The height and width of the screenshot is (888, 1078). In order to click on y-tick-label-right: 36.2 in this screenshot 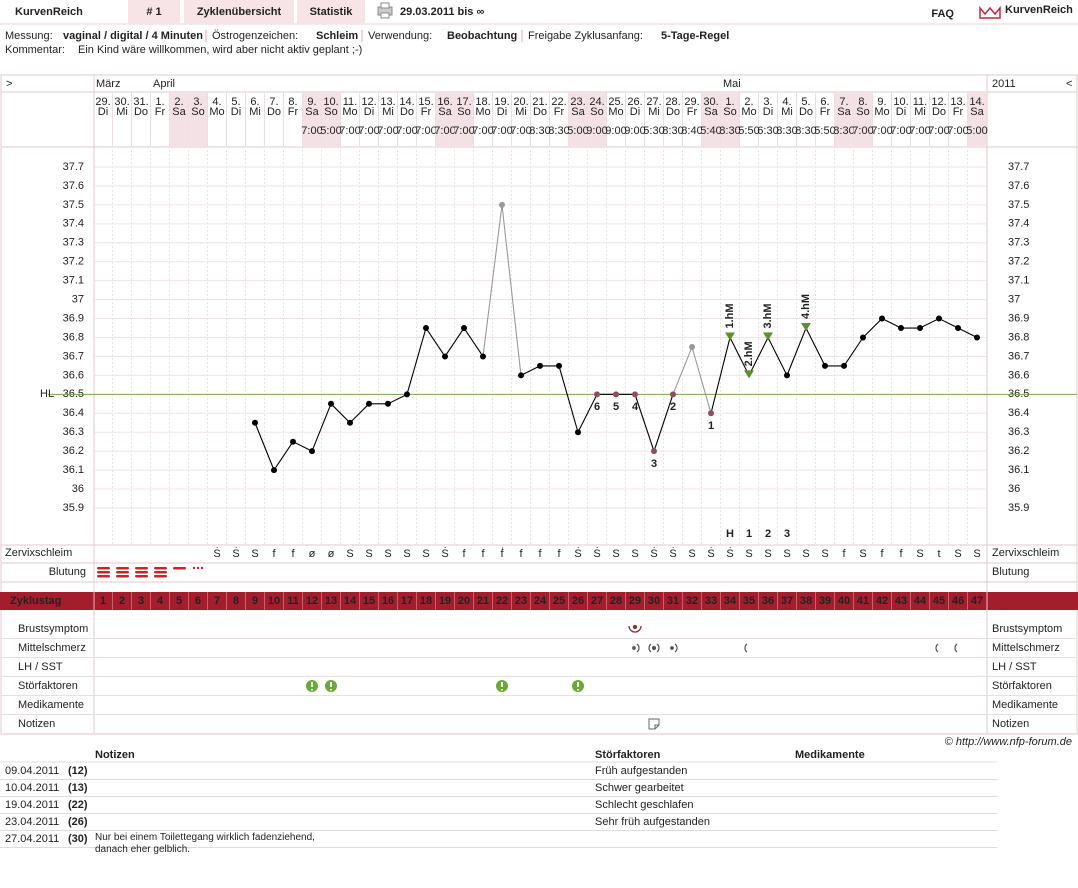, I will do `click(1018, 451)`.